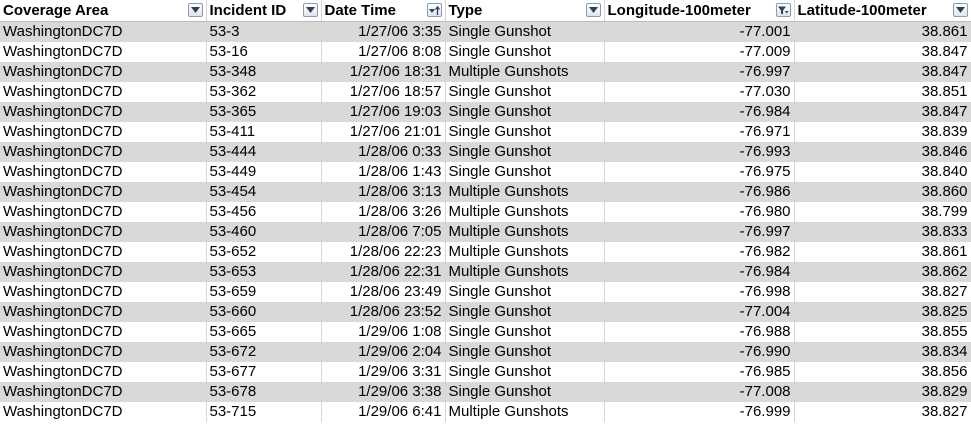 Image resolution: width=971 pixels, height=442 pixels. I want to click on cell-latitude: 38.839, so click(882, 132).